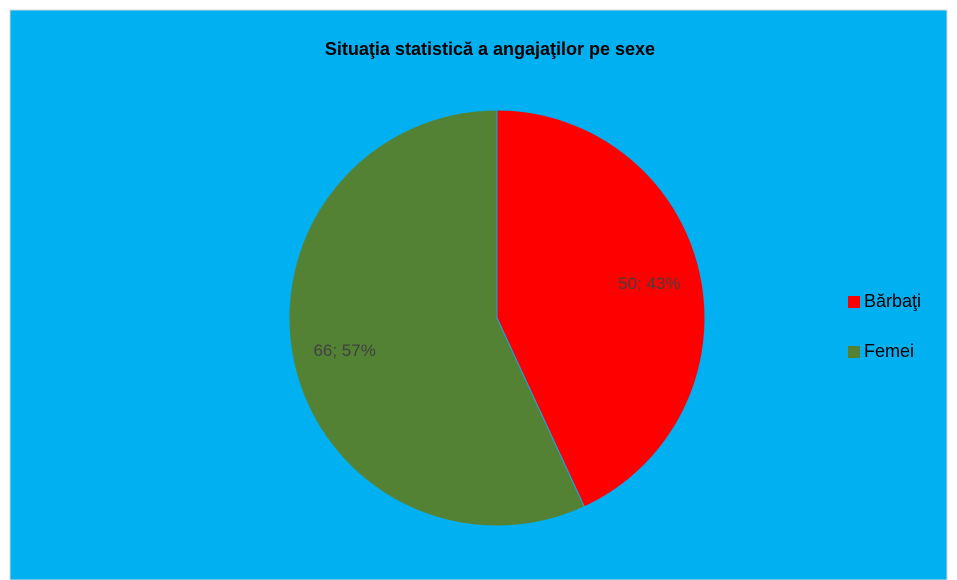  I want to click on data-label: 50; 43%, so click(649, 283).